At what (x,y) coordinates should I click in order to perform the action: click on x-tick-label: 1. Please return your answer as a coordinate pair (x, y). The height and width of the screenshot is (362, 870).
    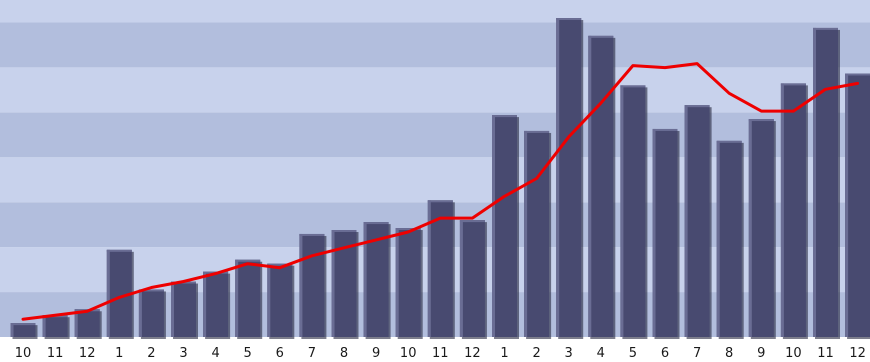
    Looking at the image, I should click on (504, 353).